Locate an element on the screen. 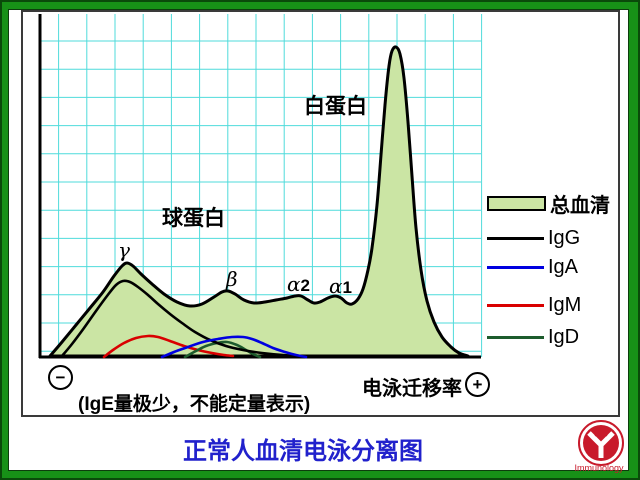  immunology-logo is located at coordinates (601, 443).